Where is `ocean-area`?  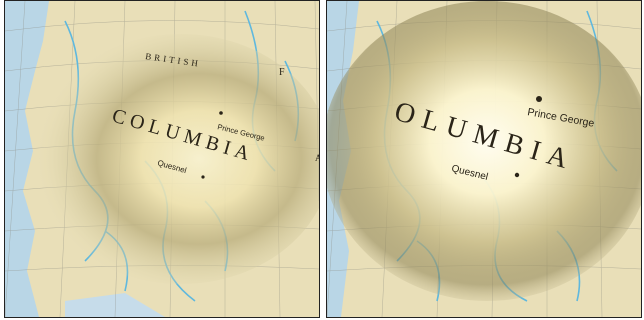
ocean-area is located at coordinates (27, 159).